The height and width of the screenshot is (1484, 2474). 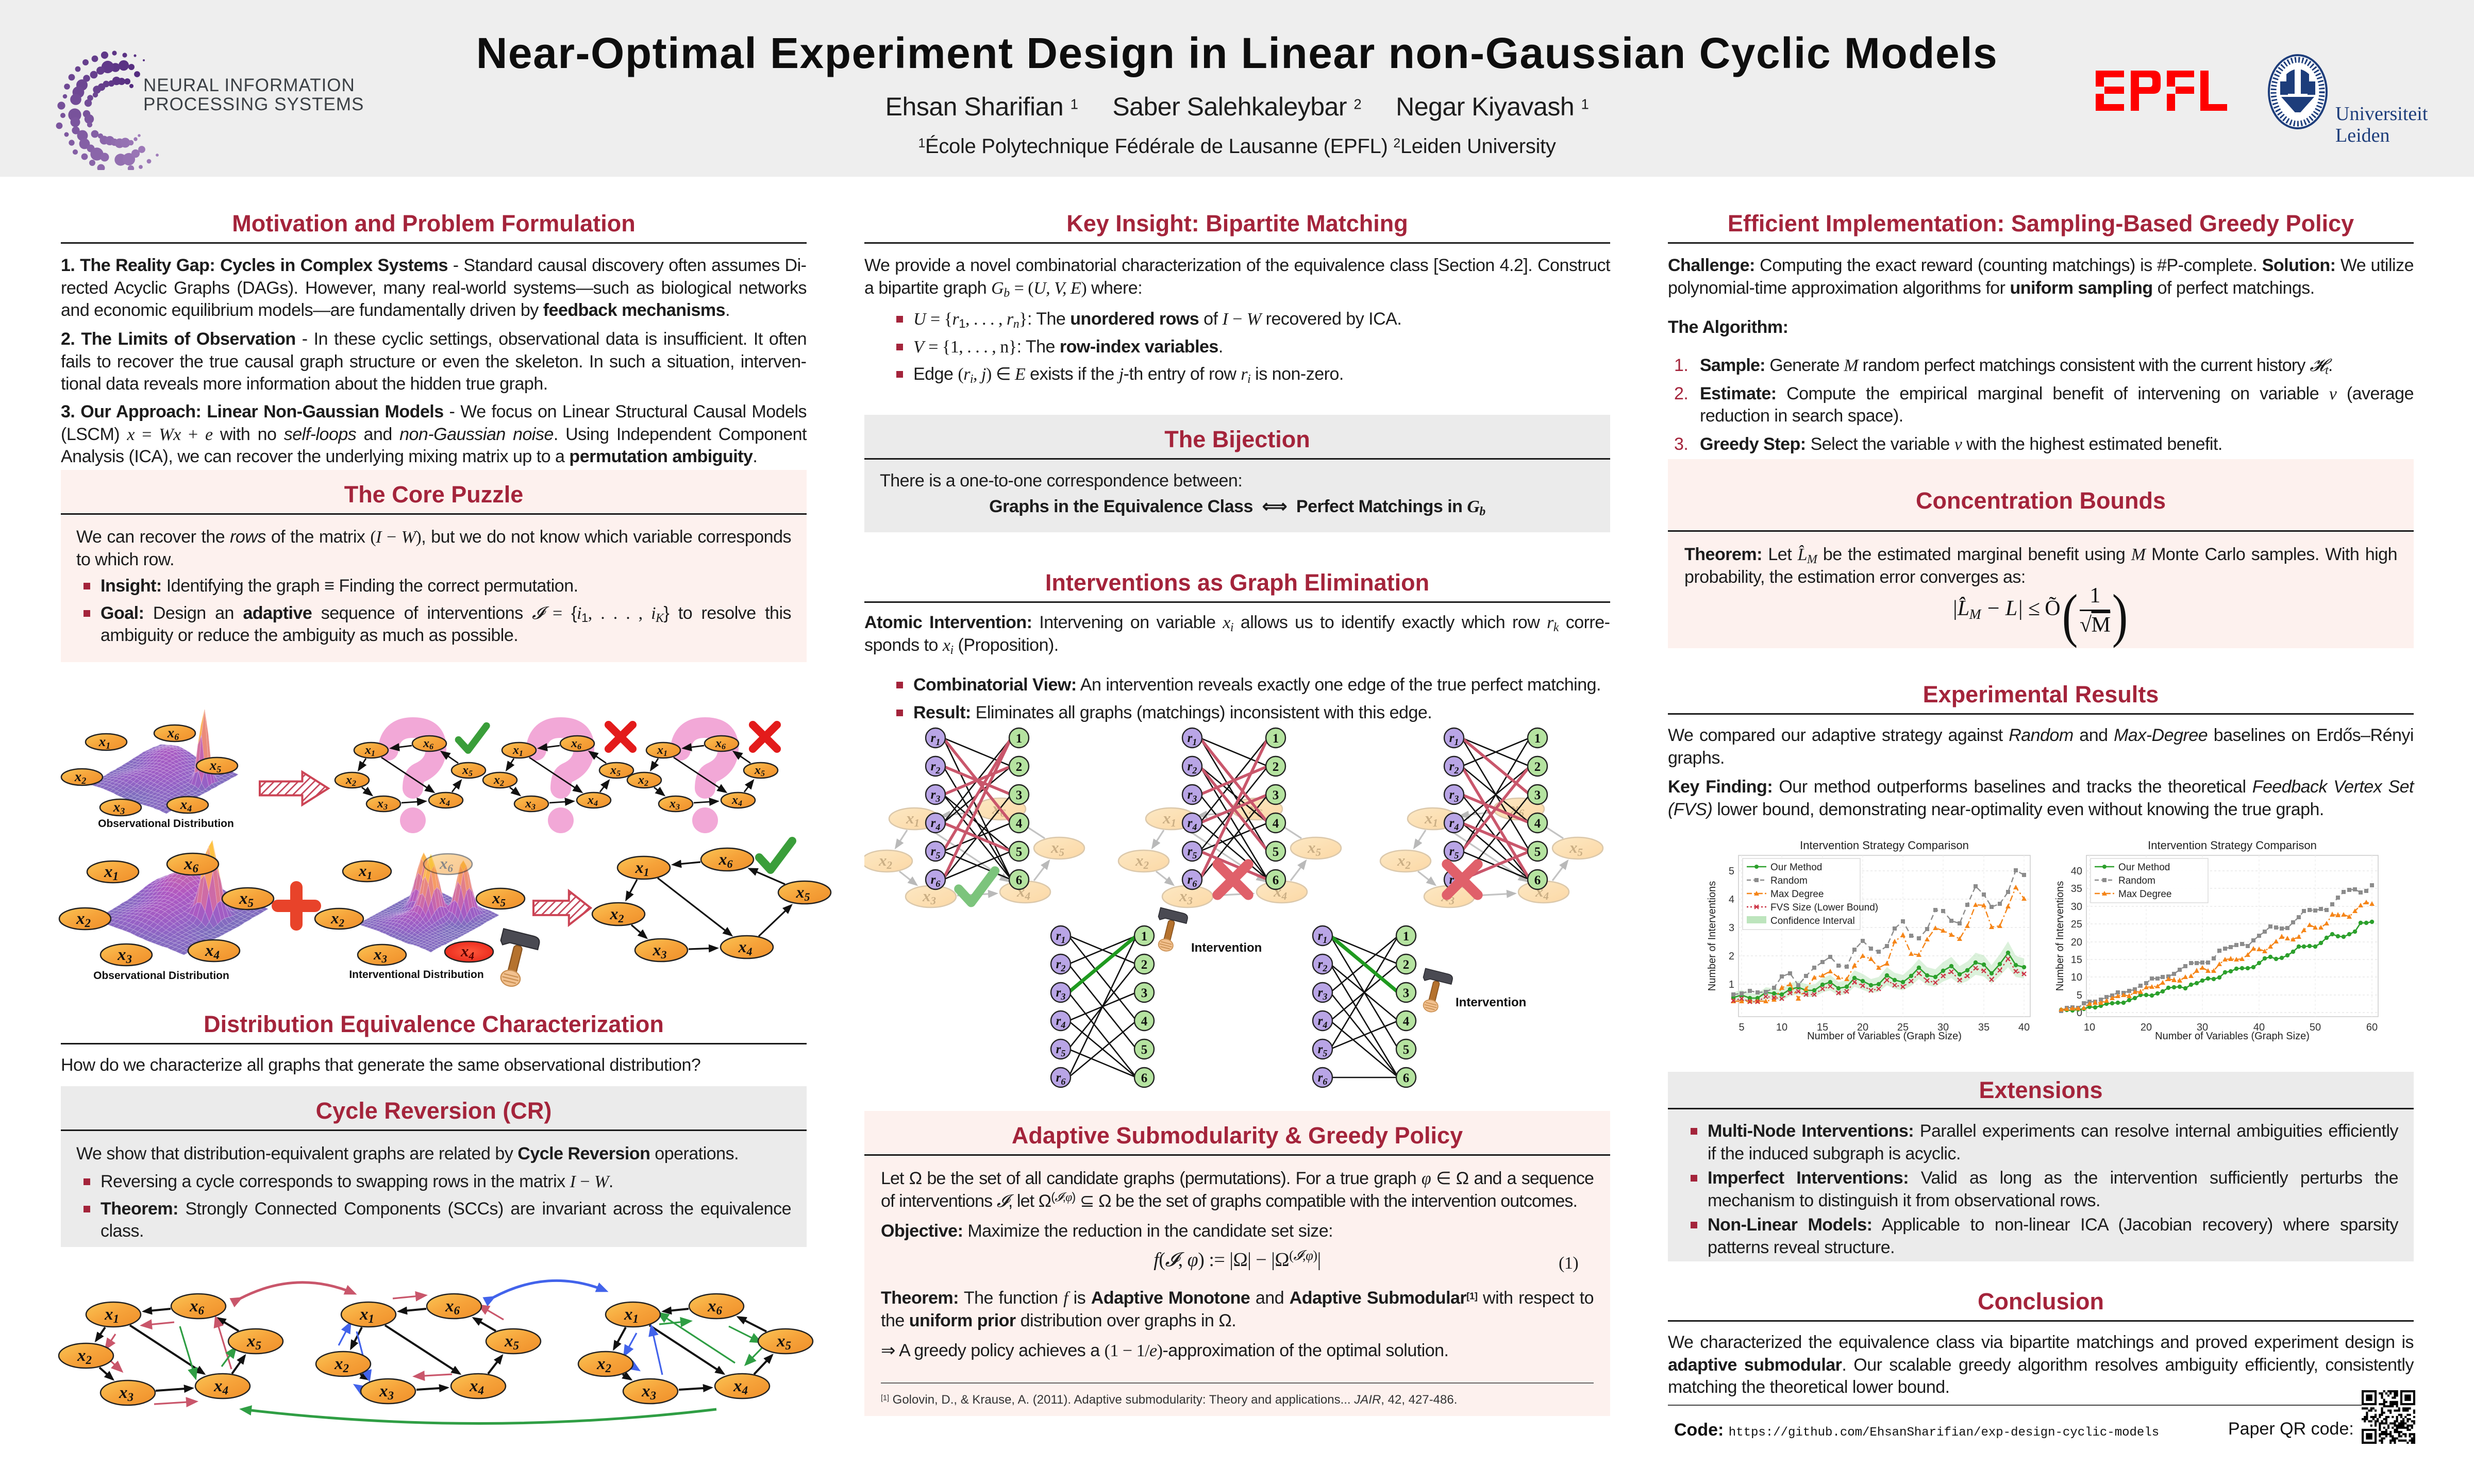 What do you see at coordinates (2079, 1013) in the screenshot?
I see `svg-text: 0` at bounding box center [2079, 1013].